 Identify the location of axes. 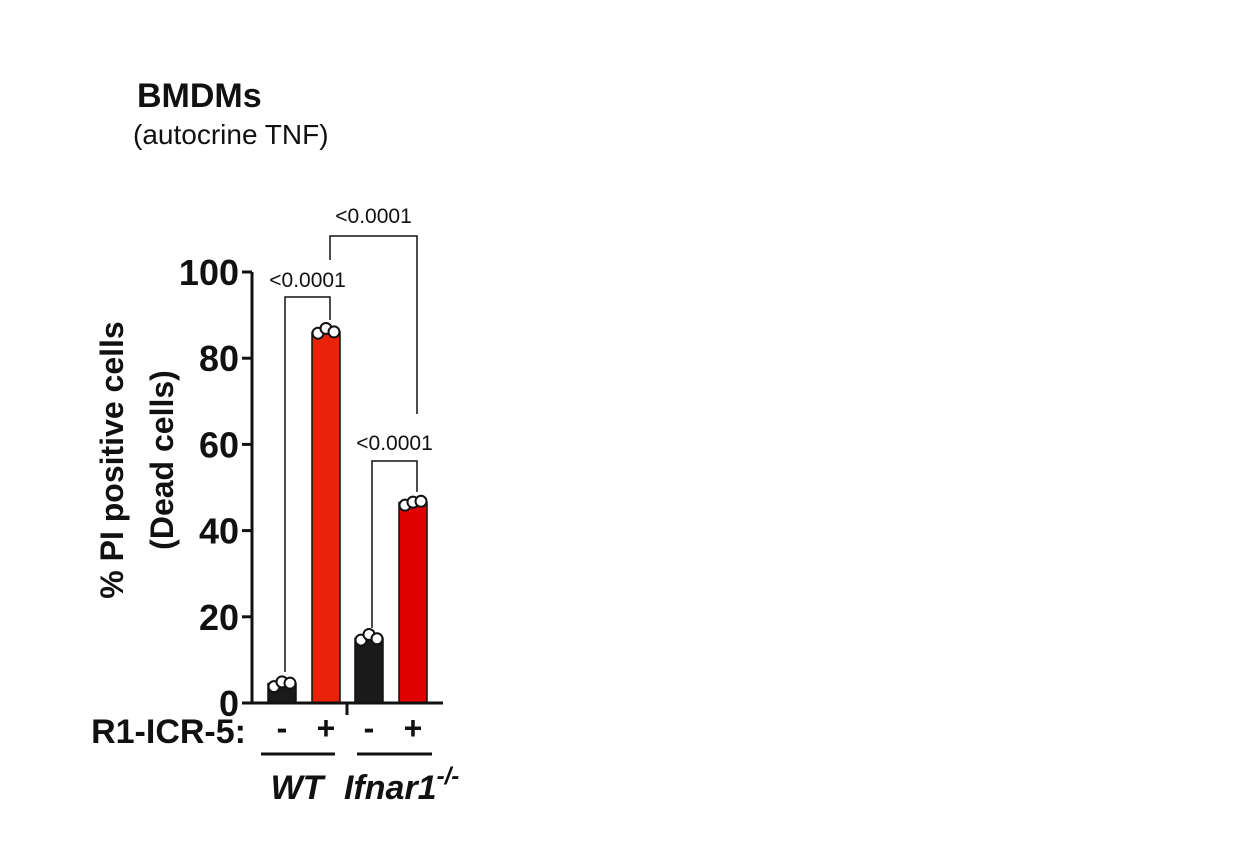
(346, 493).